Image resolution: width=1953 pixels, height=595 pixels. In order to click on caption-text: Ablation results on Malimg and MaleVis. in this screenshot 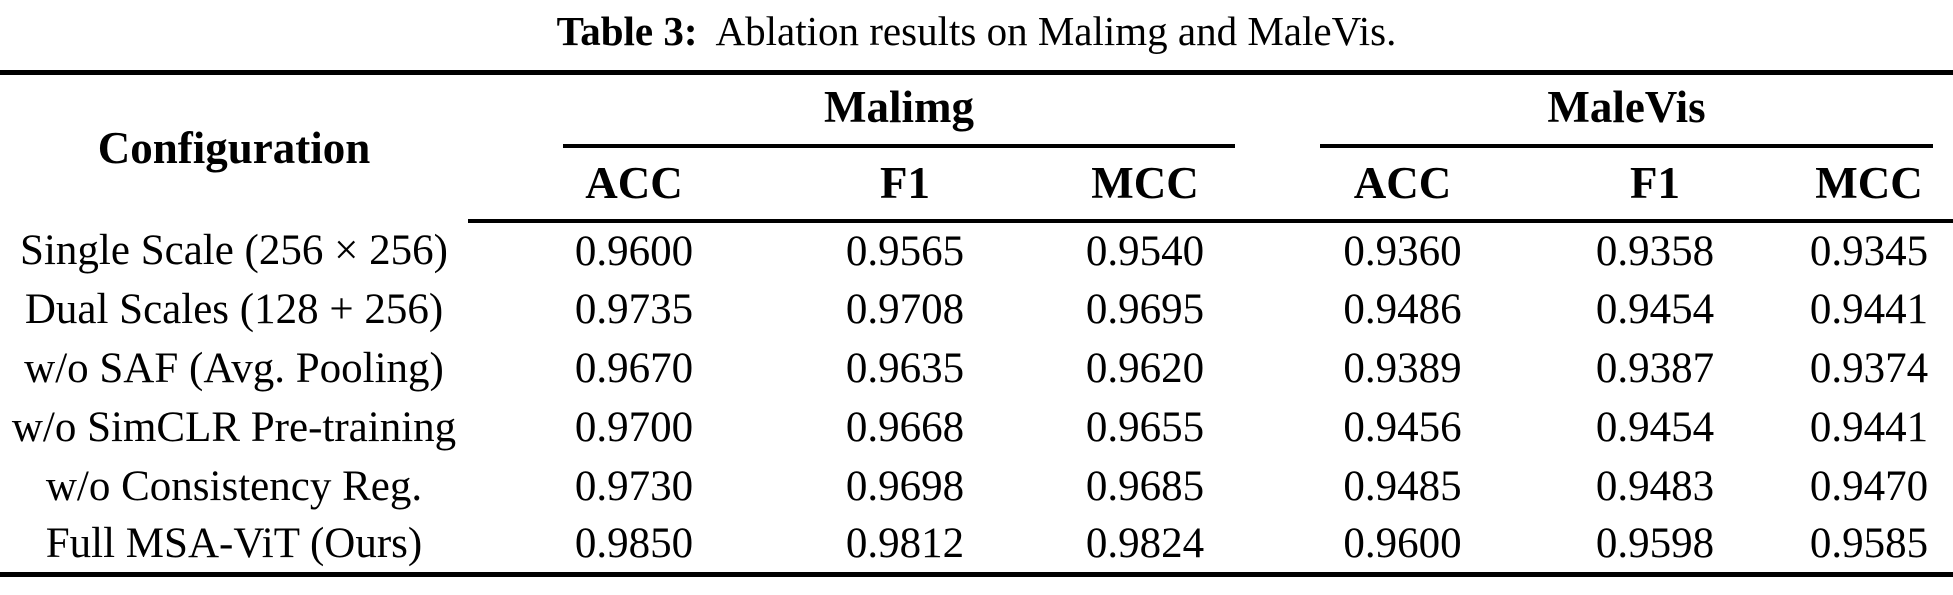, I will do `click(1056, 31)`.